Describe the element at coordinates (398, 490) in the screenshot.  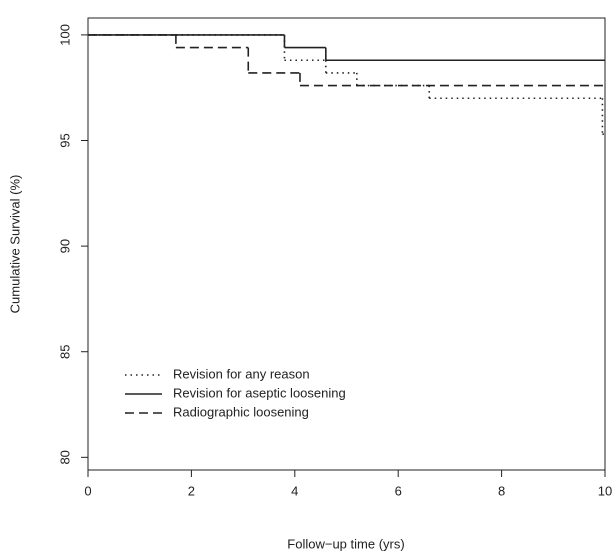
I see `x-tick-label: 6` at that location.